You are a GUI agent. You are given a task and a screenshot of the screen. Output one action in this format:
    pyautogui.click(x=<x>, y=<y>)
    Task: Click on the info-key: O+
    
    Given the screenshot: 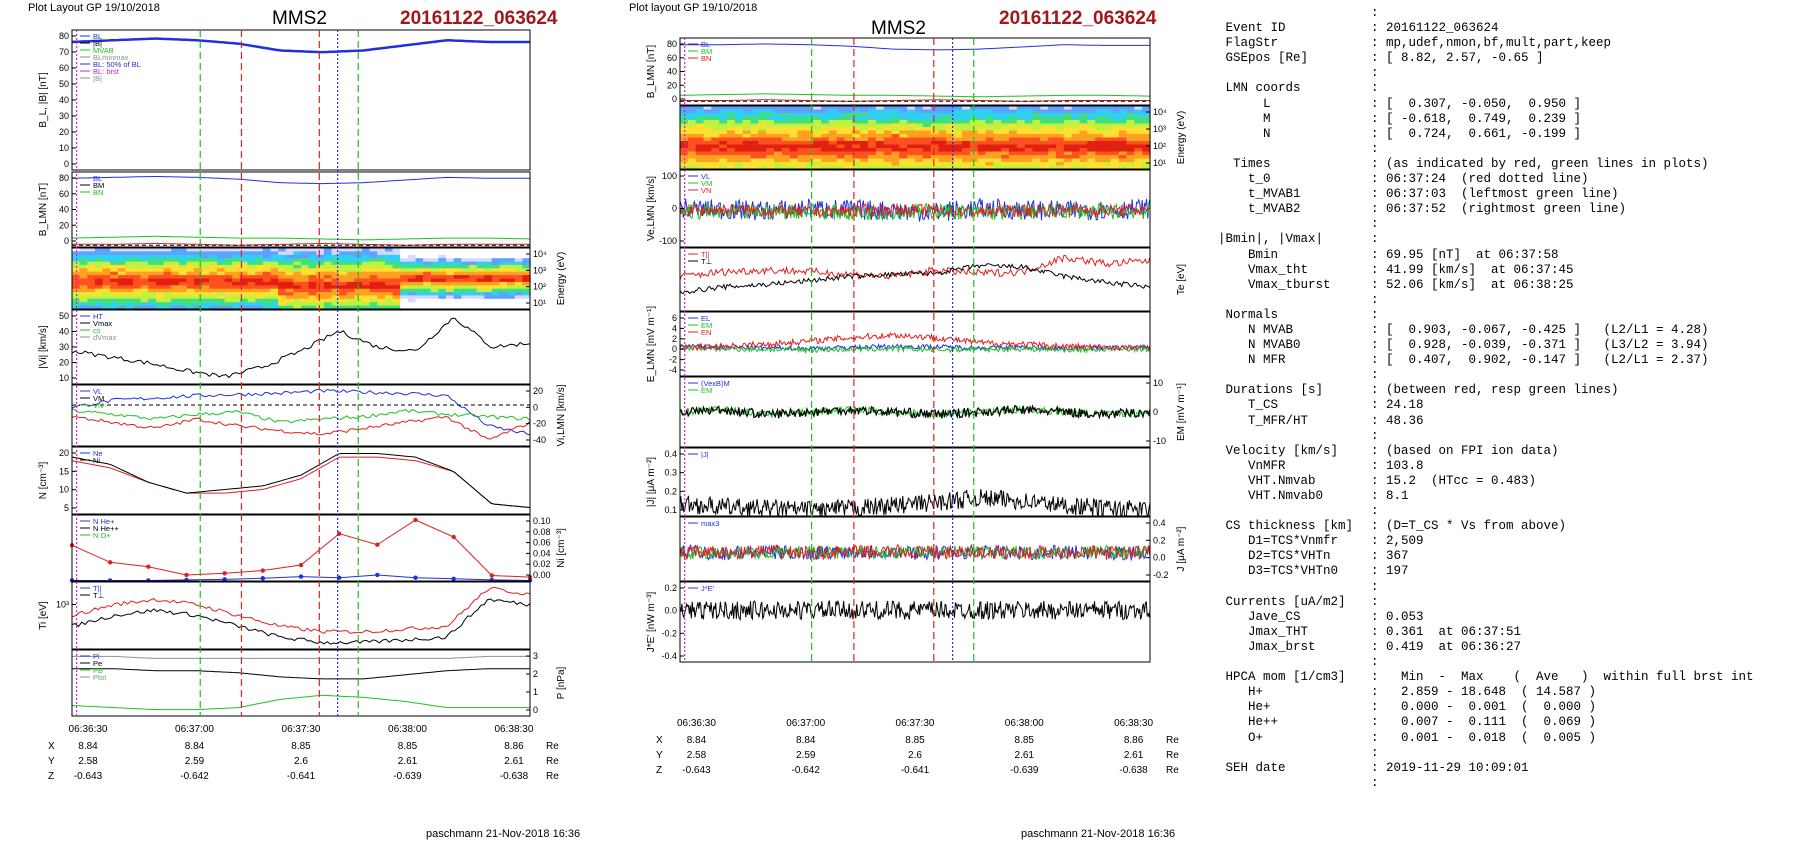 What is the action you would take?
    pyautogui.click(x=1241, y=737)
    